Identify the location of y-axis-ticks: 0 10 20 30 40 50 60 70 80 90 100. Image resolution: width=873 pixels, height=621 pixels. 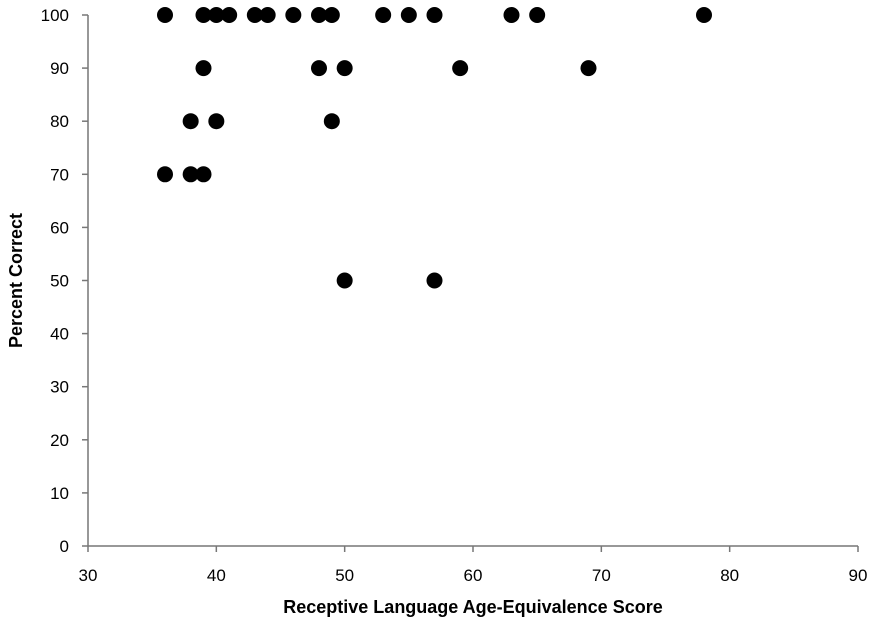
(64, 281).